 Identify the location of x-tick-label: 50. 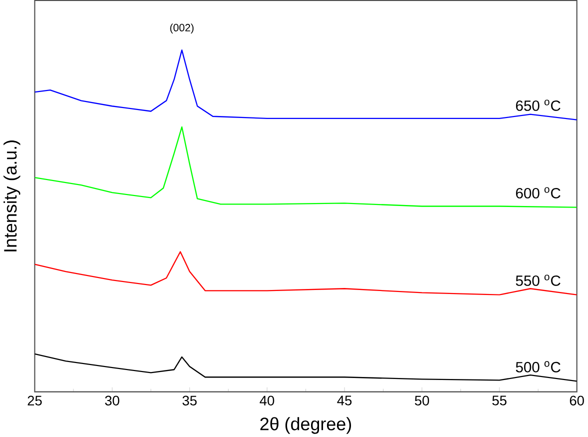
(422, 401).